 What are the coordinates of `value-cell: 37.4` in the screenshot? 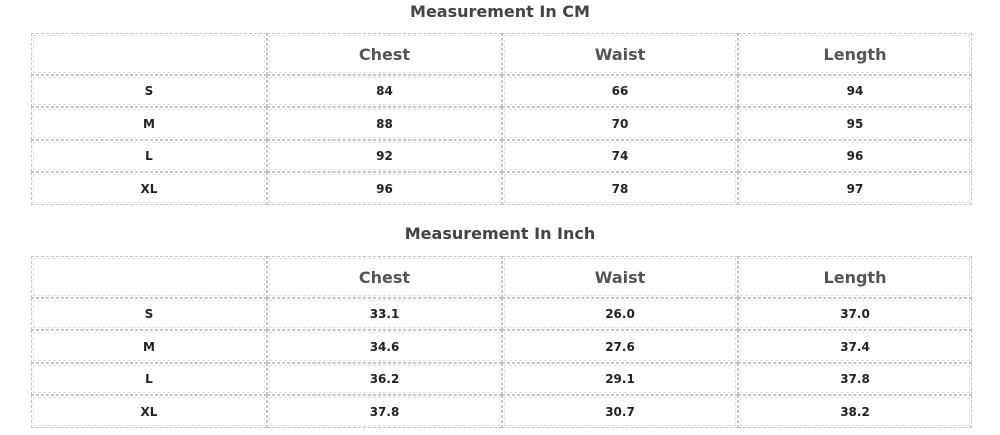 It's located at (855, 346).